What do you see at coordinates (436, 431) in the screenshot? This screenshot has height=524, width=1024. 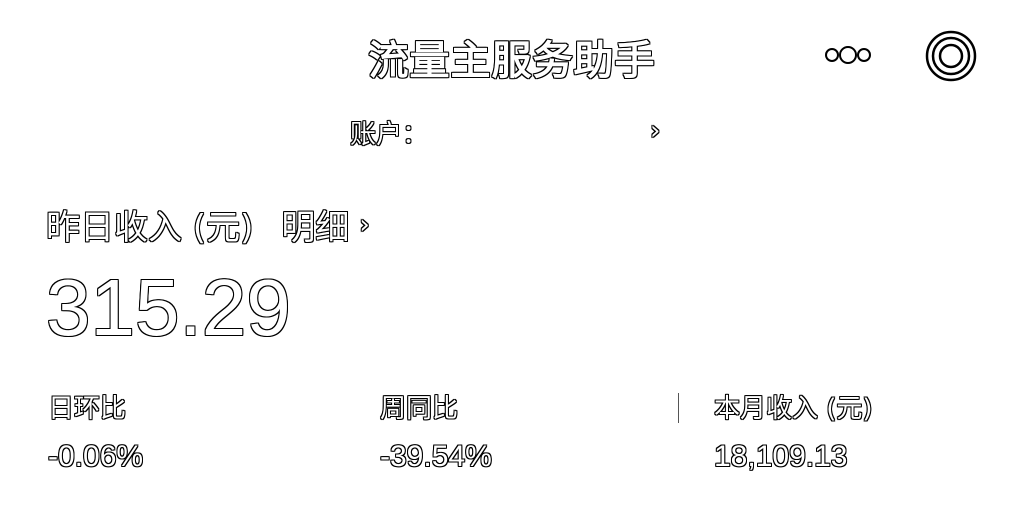 I see `stat-week-over-week: 周同比 -39.54%` at bounding box center [436, 431].